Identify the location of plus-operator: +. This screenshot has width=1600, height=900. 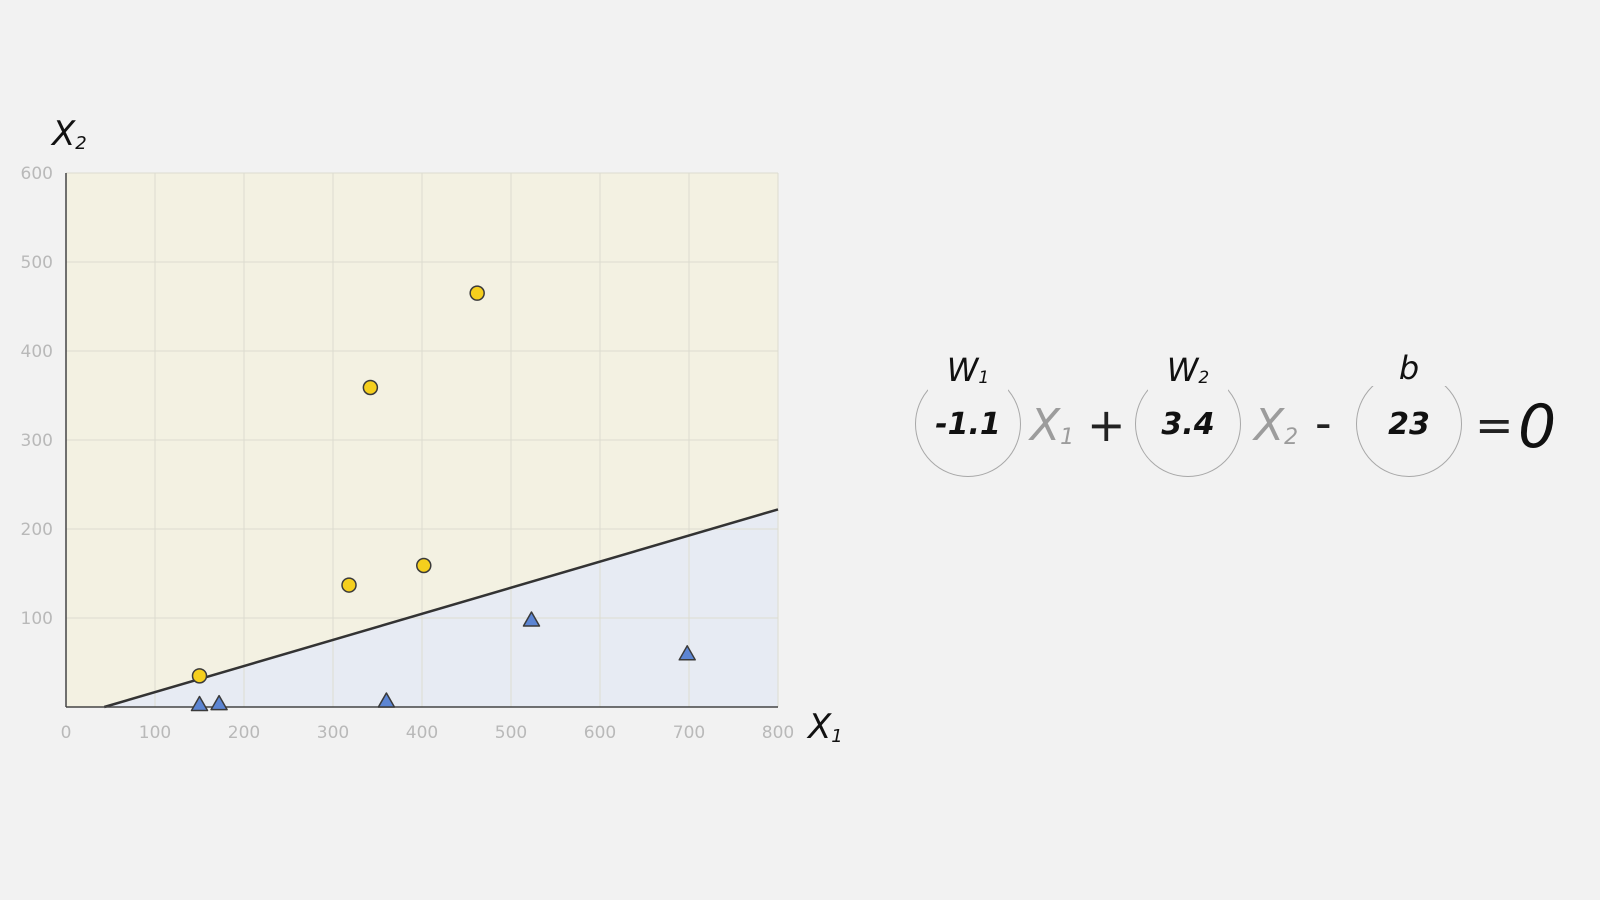
(1106, 425).